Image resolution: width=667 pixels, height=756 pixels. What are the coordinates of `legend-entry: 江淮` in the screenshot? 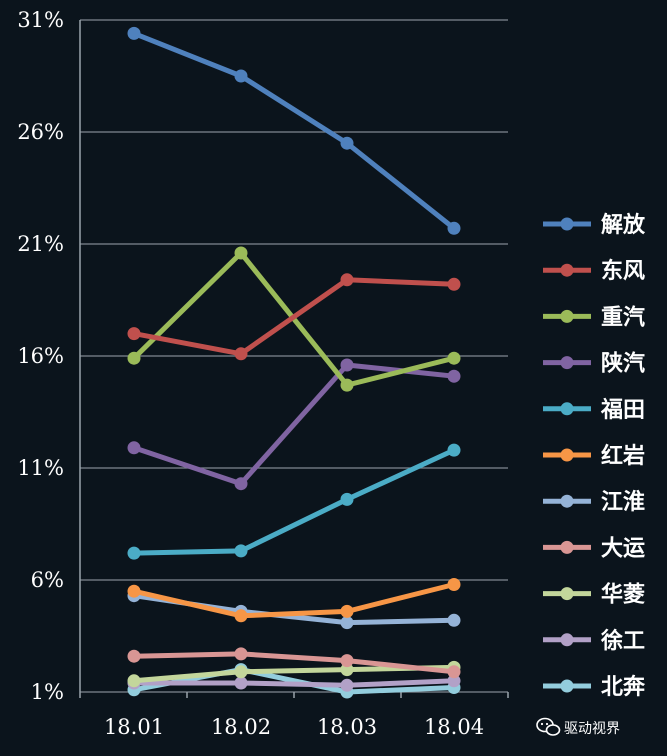 It's located at (594, 502).